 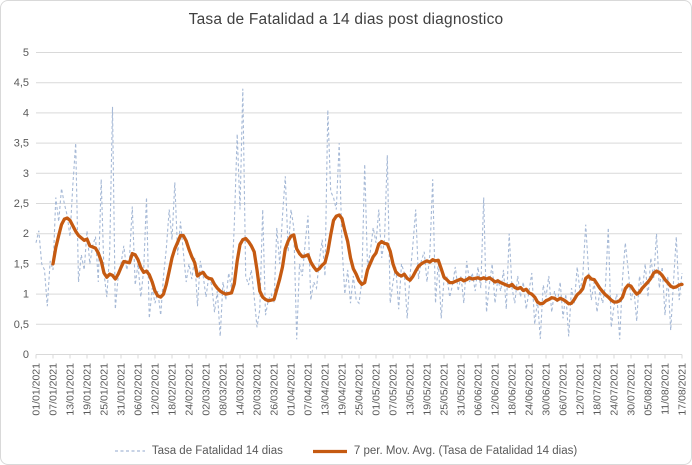 What do you see at coordinates (21, 264) in the screenshot?
I see `y-tick-label: 1,5` at bounding box center [21, 264].